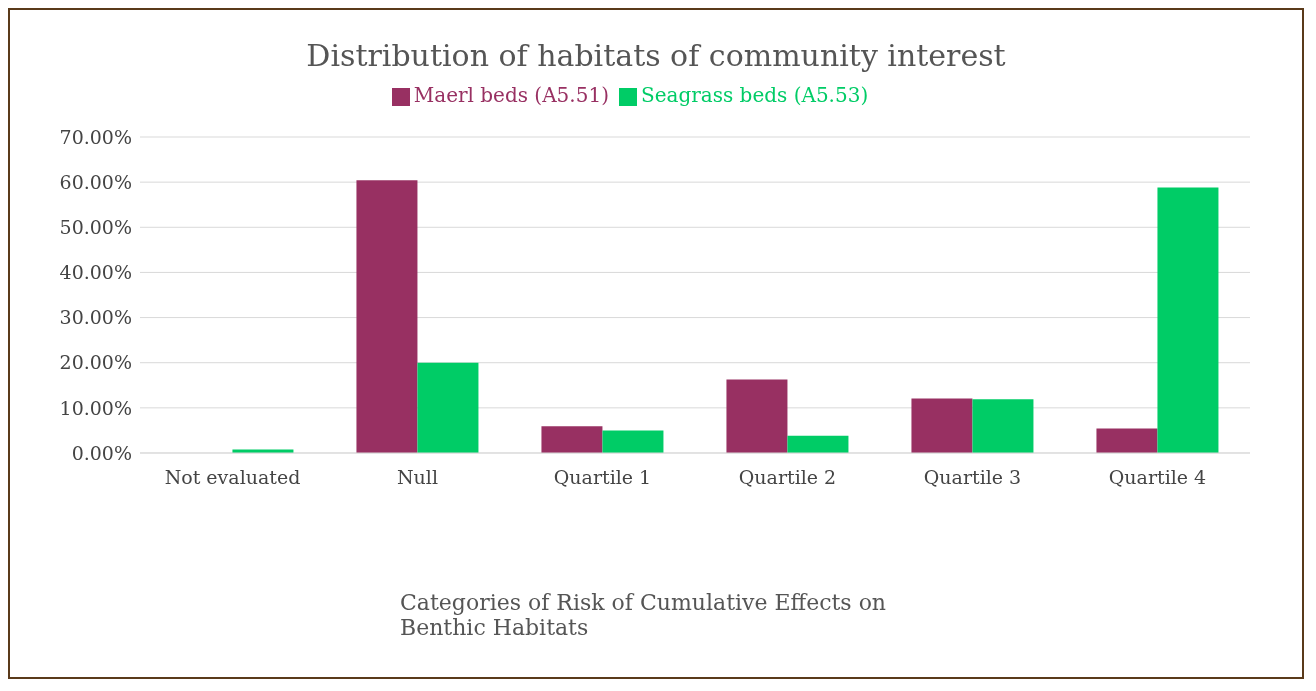  What do you see at coordinates (95, 407) in the screenshot?
I see `y-tick-label: 10.00%` at bounding box center [95, 407].